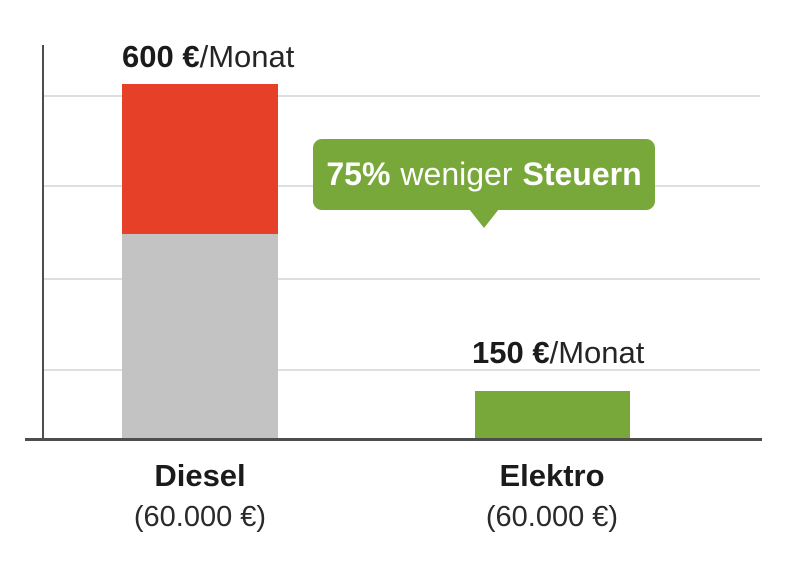 This screenshot has height=562, width=800. I want to click on elektro-category-label: Elektro (60.000 €), so click(552, 497).